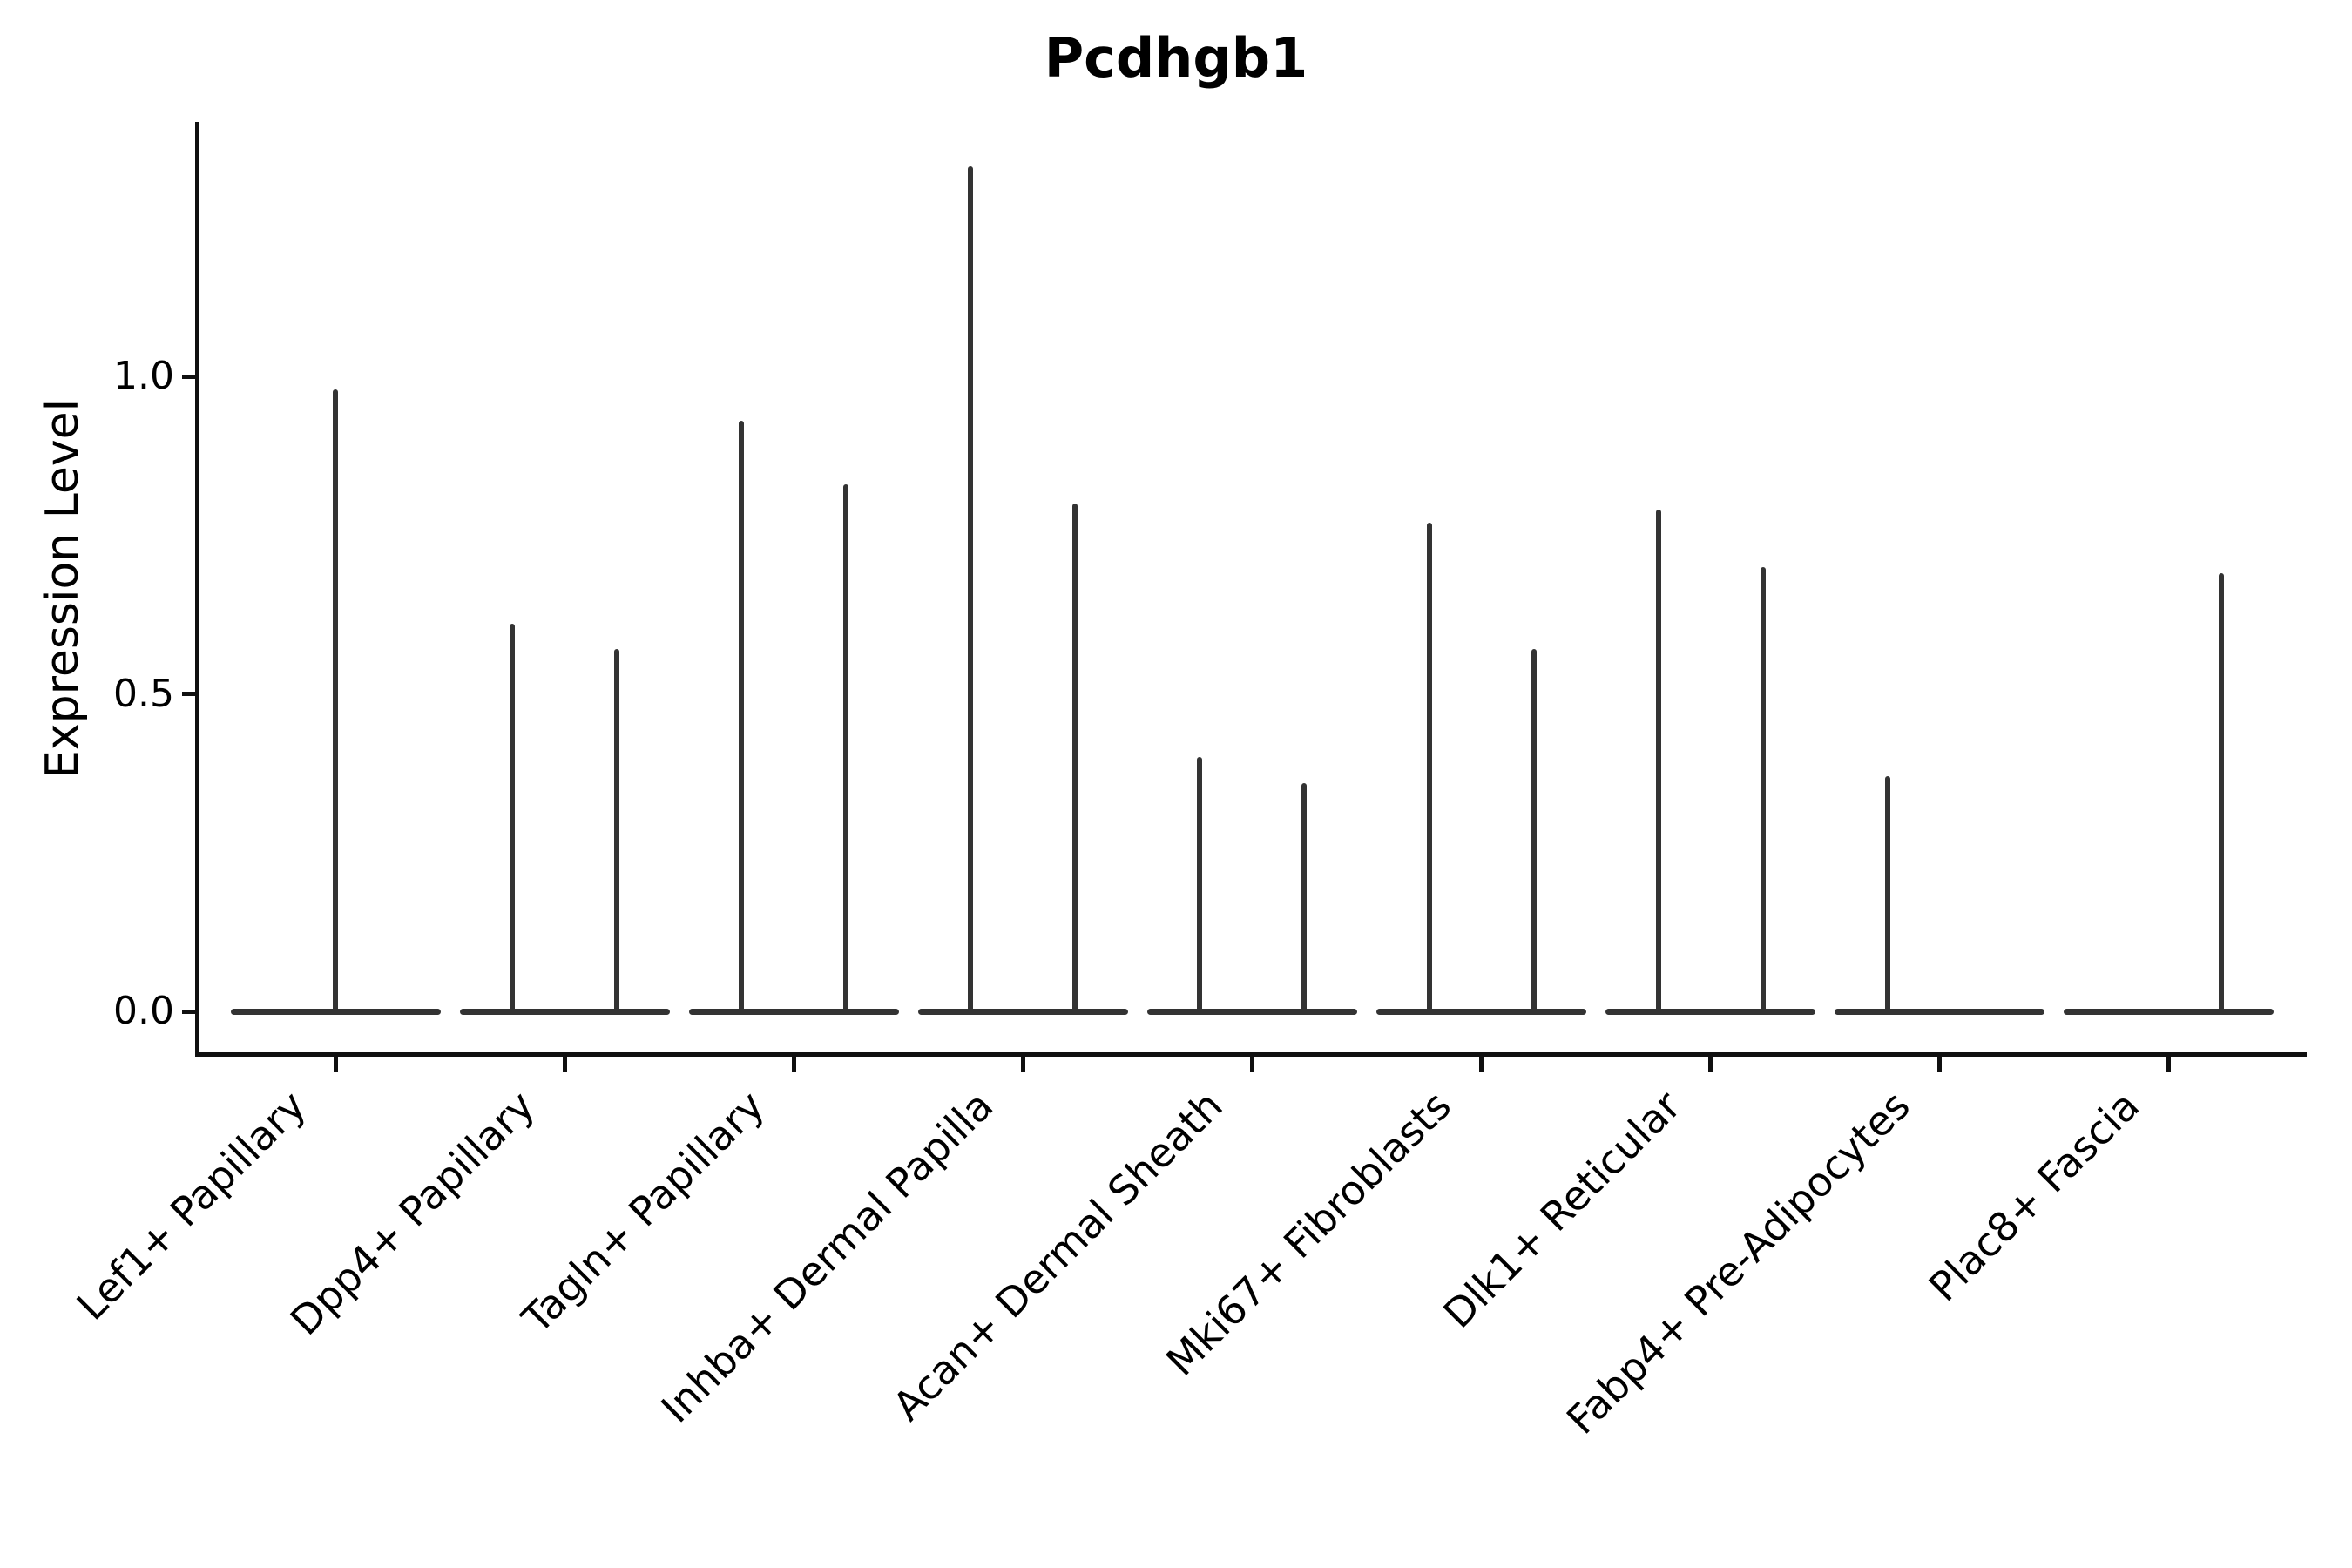  What do you see at coordinates (197, 589) in the screenshot?
I see `y-axis-line` at bounding box center [197, 589].